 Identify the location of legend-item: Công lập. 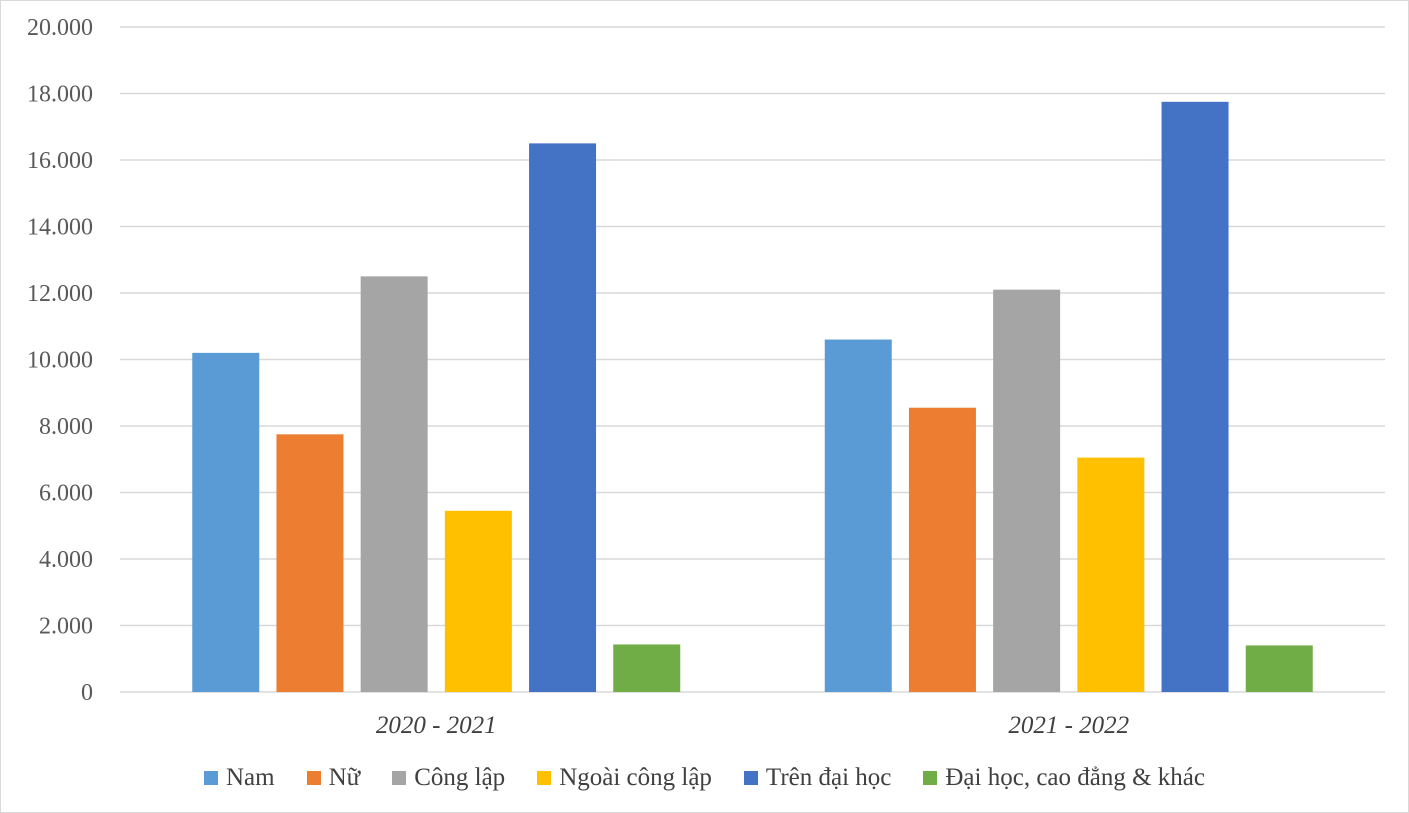
(448, 778).